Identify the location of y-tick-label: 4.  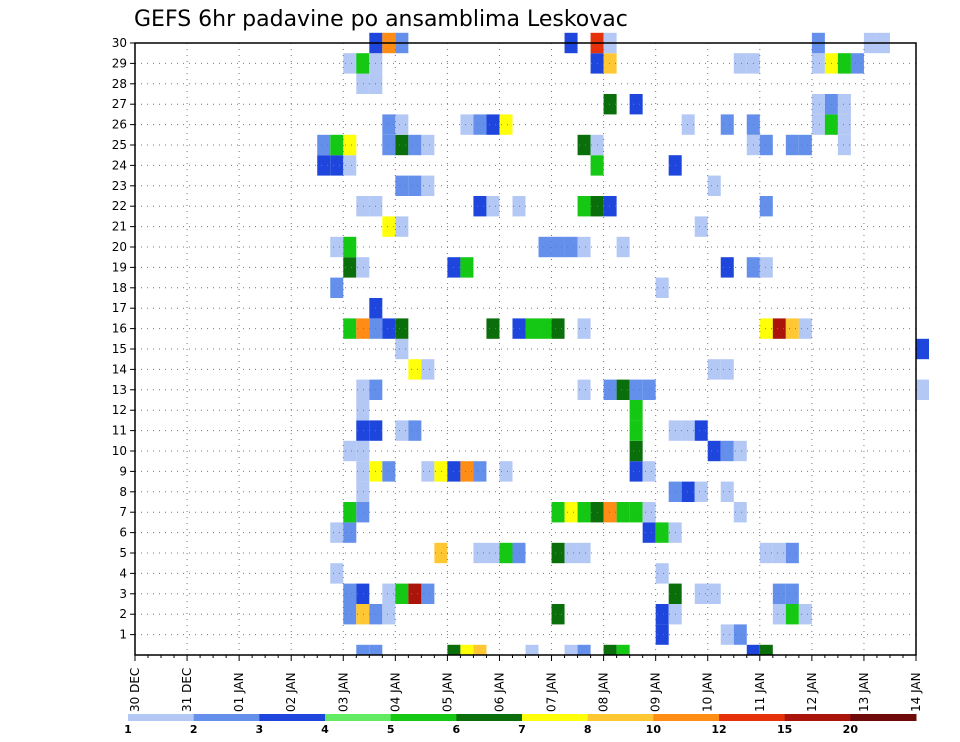
(123, 573).